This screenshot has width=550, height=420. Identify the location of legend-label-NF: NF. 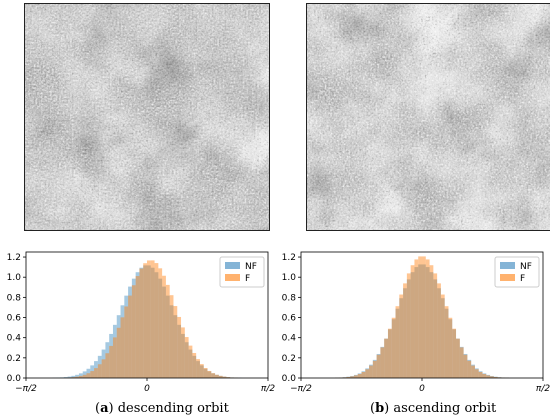
(526, 267).